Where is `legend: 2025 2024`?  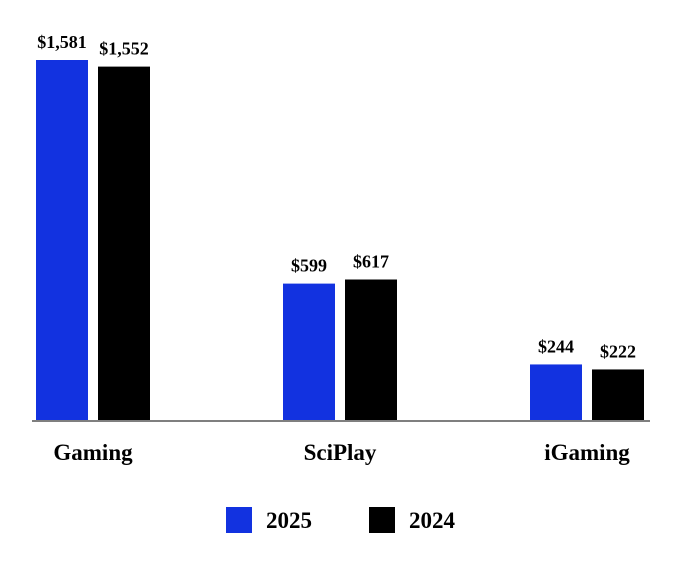
legend: 2025 2024 is located at coordinates (341, 520).